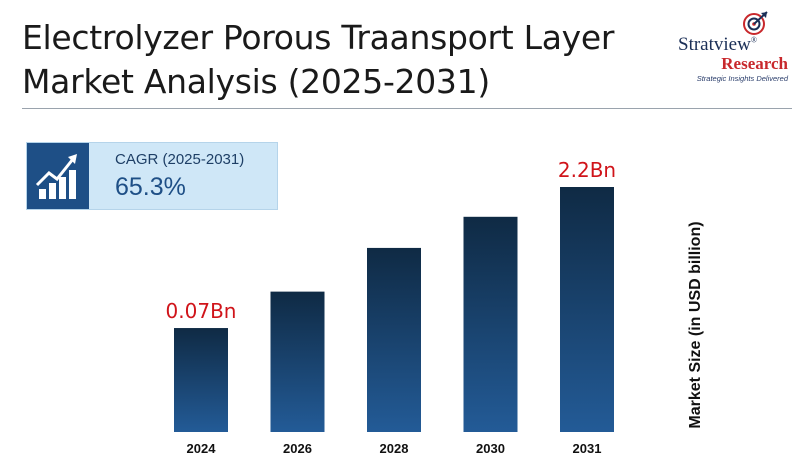 Image resolution: width=800 pixels, height=466 pixels. I want to click on logo-tagline: Strategic Insights Delivered, so click(742, 78).